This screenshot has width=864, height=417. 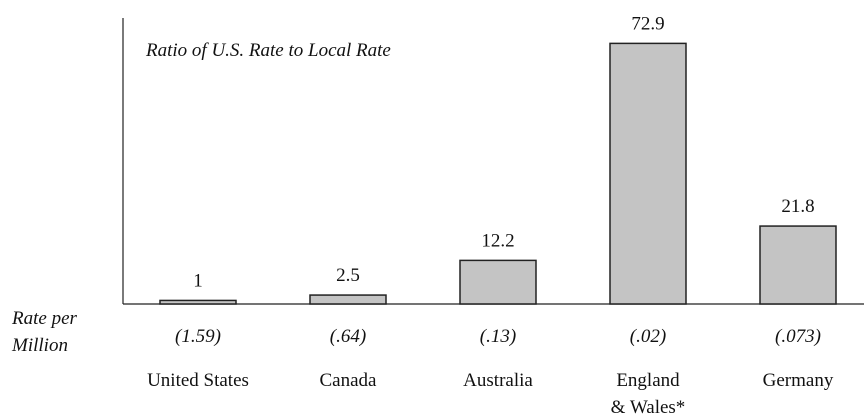 What do you see at coordinates (44, 332) in the screenshot?
I see `rate-title: Rate per Million` at bounding box center [44, 332].